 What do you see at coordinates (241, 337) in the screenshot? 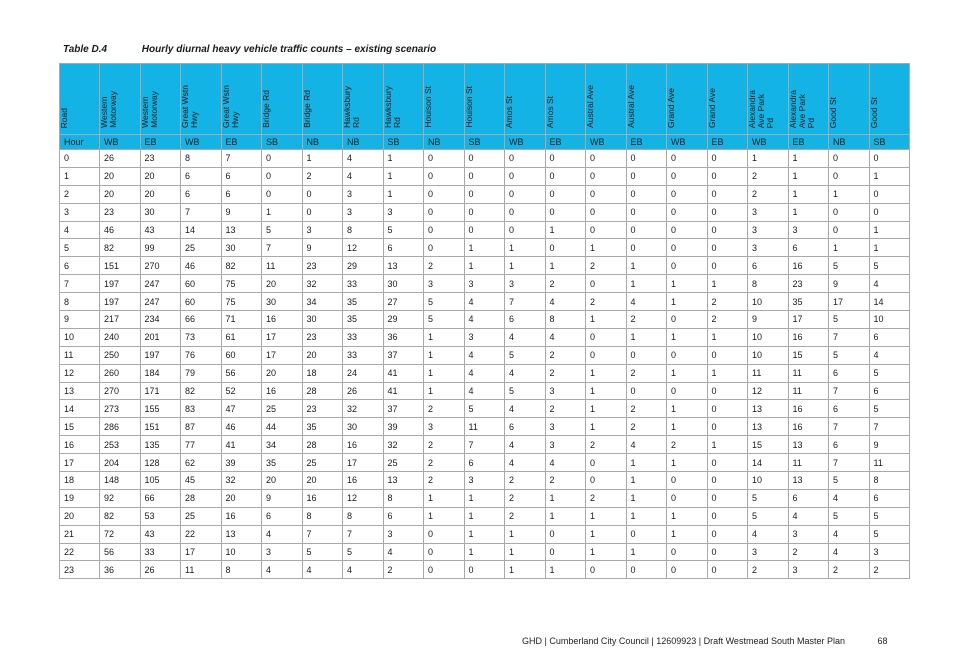
I see `count-cell: 61` at bounding box center [241, 337].